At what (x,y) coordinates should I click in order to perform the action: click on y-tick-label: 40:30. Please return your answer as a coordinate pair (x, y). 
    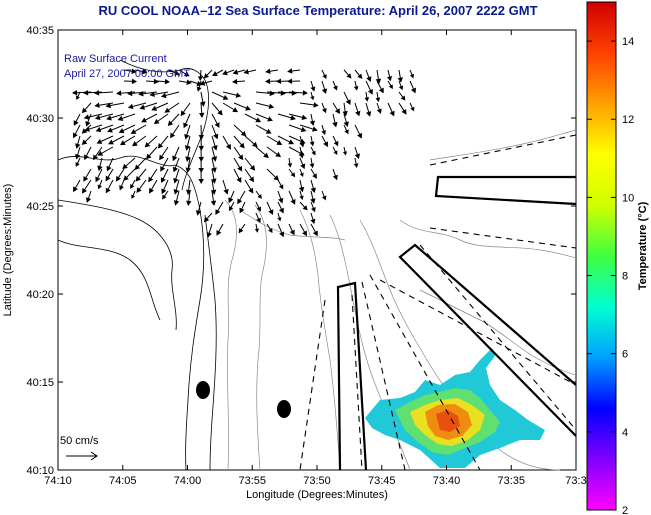
    Looking at the image, I should click on (40, 119).